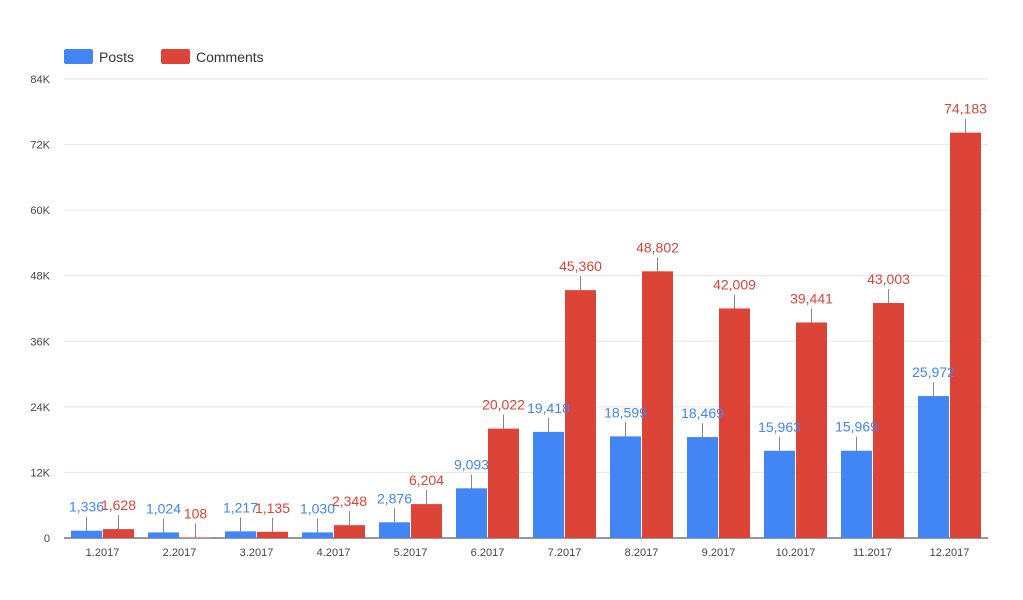 This screenshot has height=600, width=1023. Describe the element at coordinates (394, 498) in the screenshot. I see `posts-value-label: 2,876` at that location.